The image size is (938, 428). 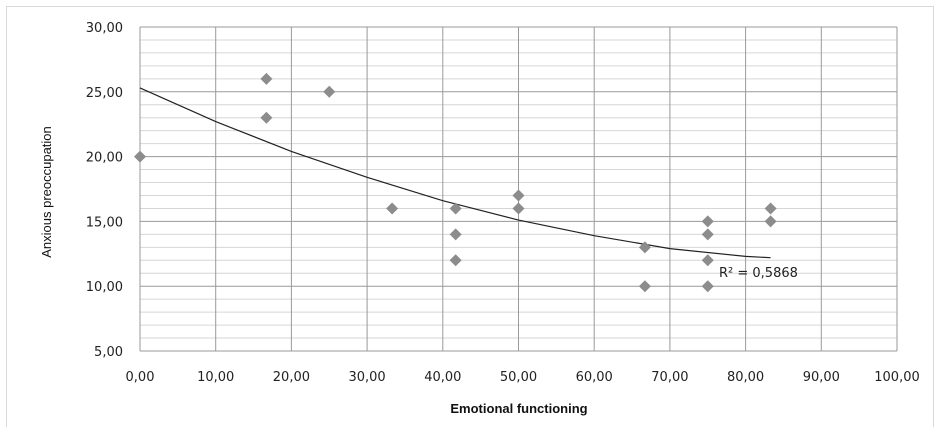 What do you see at coordinates (594, 377) in the screenshot?
I see `x-tick-label: 60,00` at bounding box center [594, 377].